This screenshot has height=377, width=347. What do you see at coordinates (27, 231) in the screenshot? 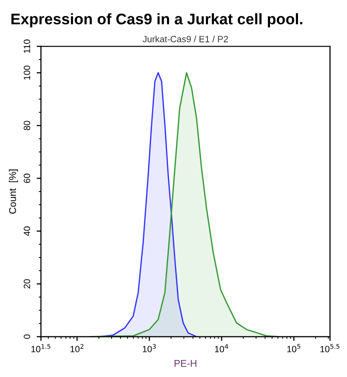
I see `y-tick-label: 40` at bounding box center [27, 231].